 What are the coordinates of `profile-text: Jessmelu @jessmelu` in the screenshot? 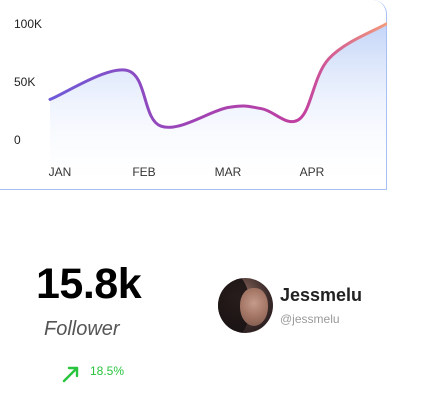 It's located at (321, 305).